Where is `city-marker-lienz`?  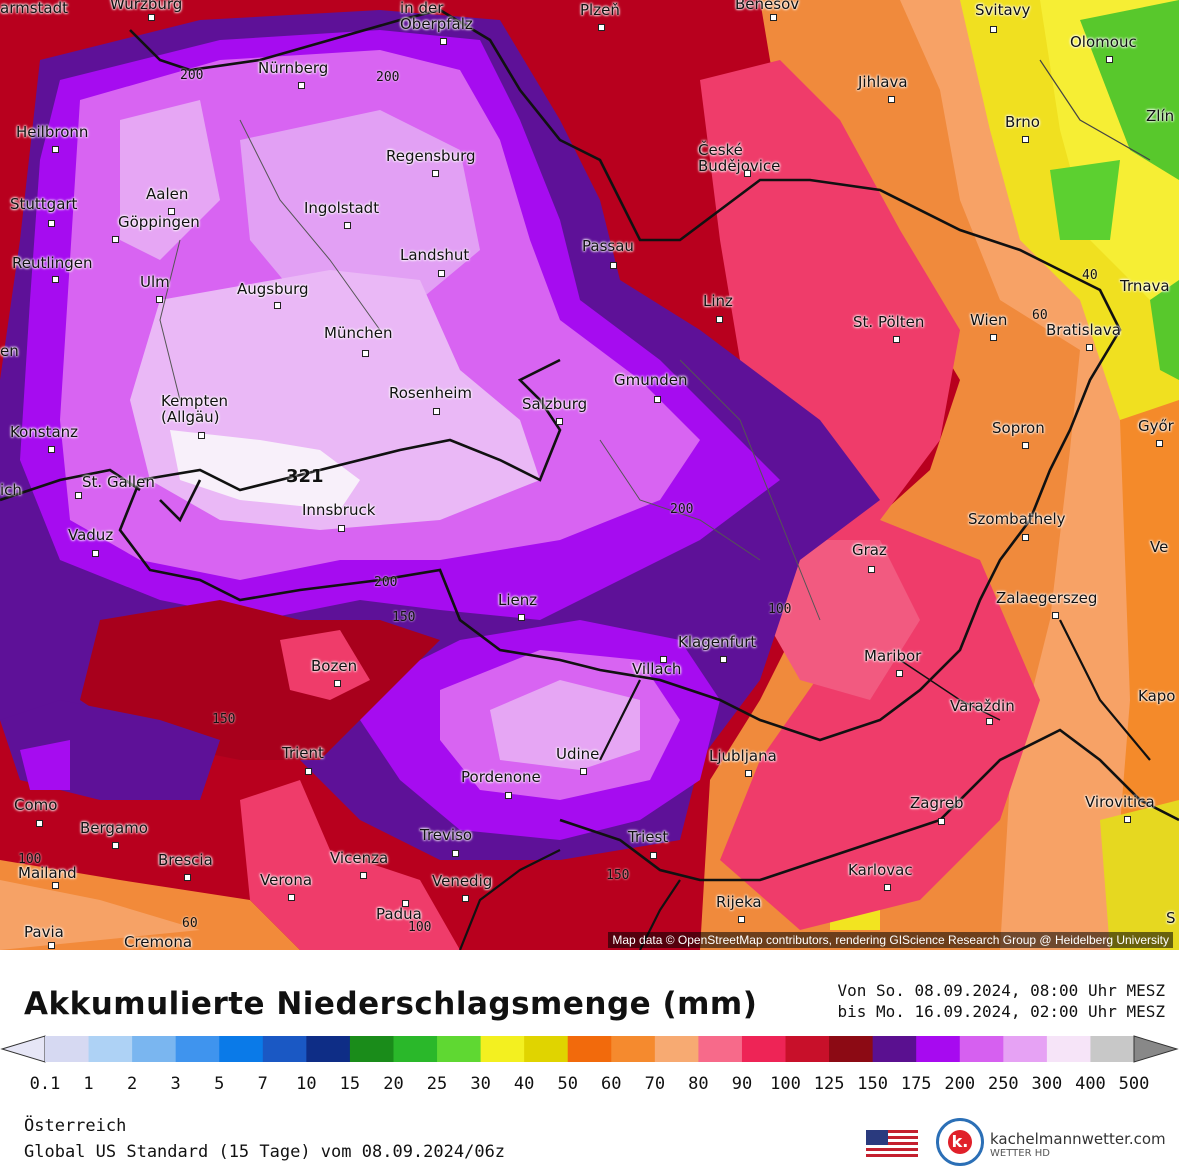 city-marker-lienz is located at coordinates (521, 617).